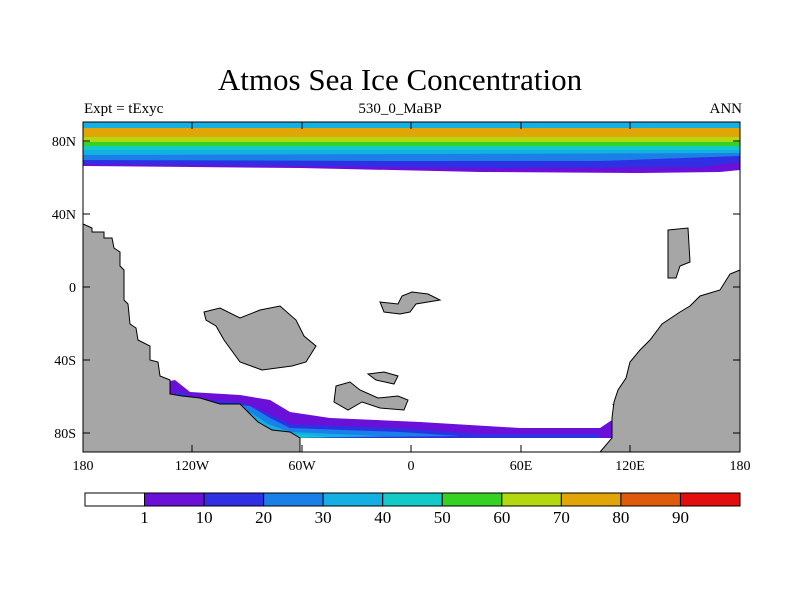 Image resolution: width=800 pixels, height=600 pixels. Describe the element at coordinates (412, 509) in the screenshot. I see `colorbar: 1 10 20 30 40 50 60 70 80 90` at that location.